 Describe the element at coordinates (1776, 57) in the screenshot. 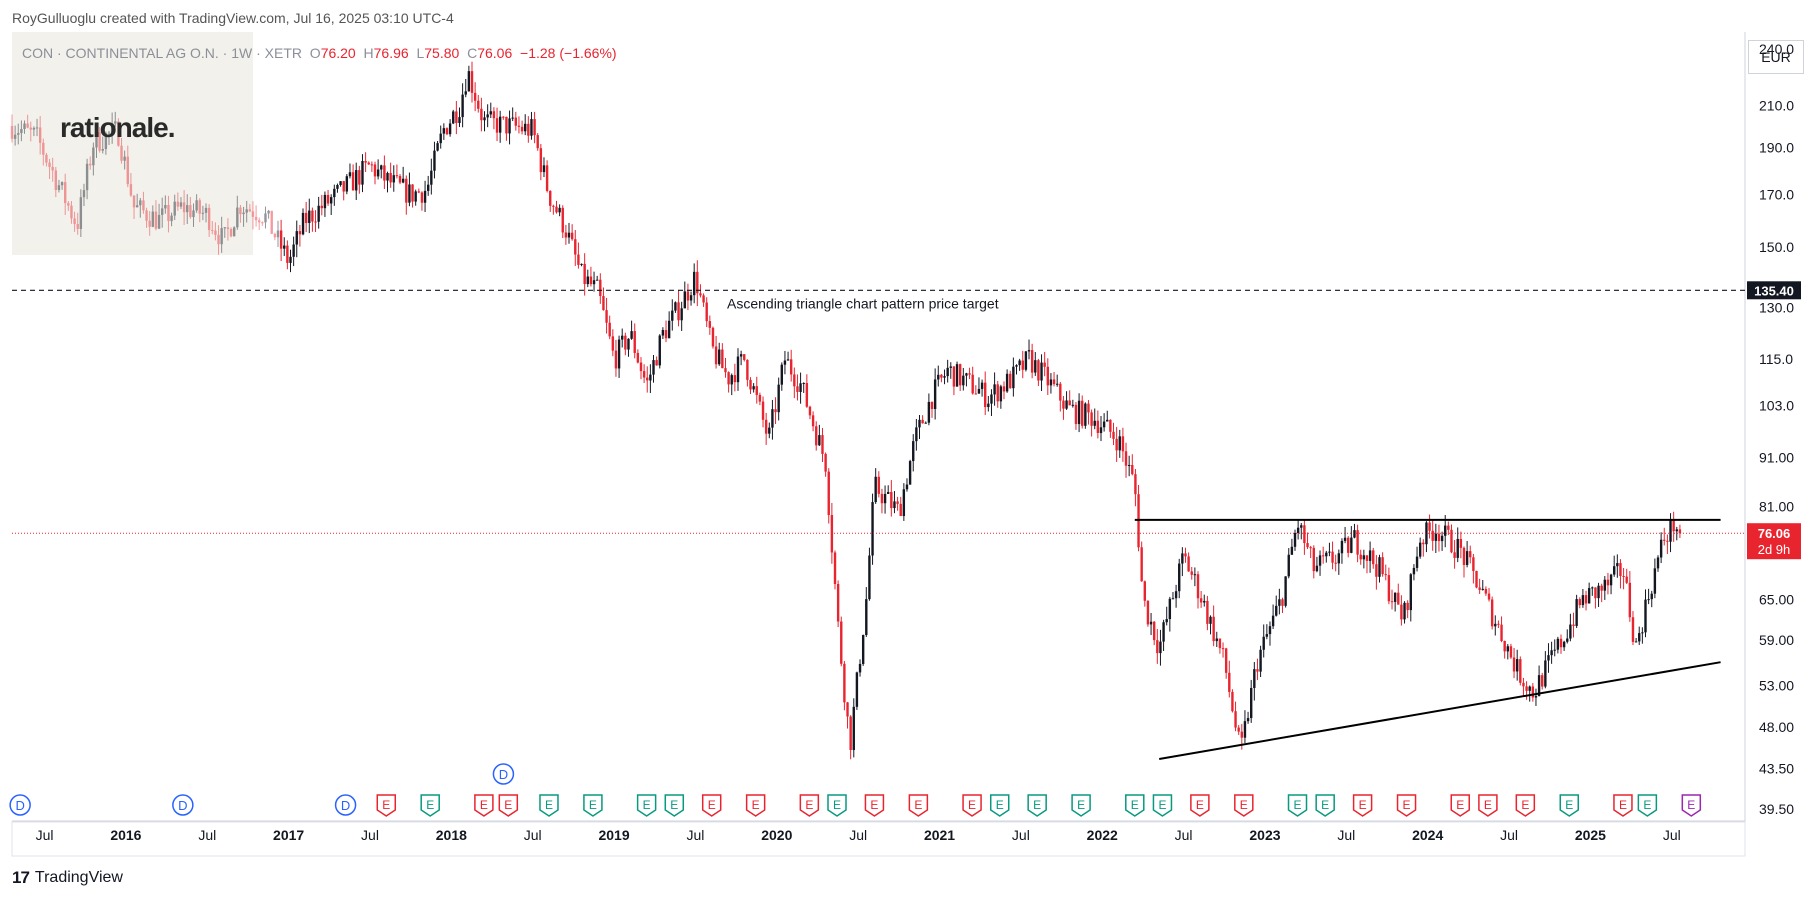

I see `currency-button: EUR` at that location.